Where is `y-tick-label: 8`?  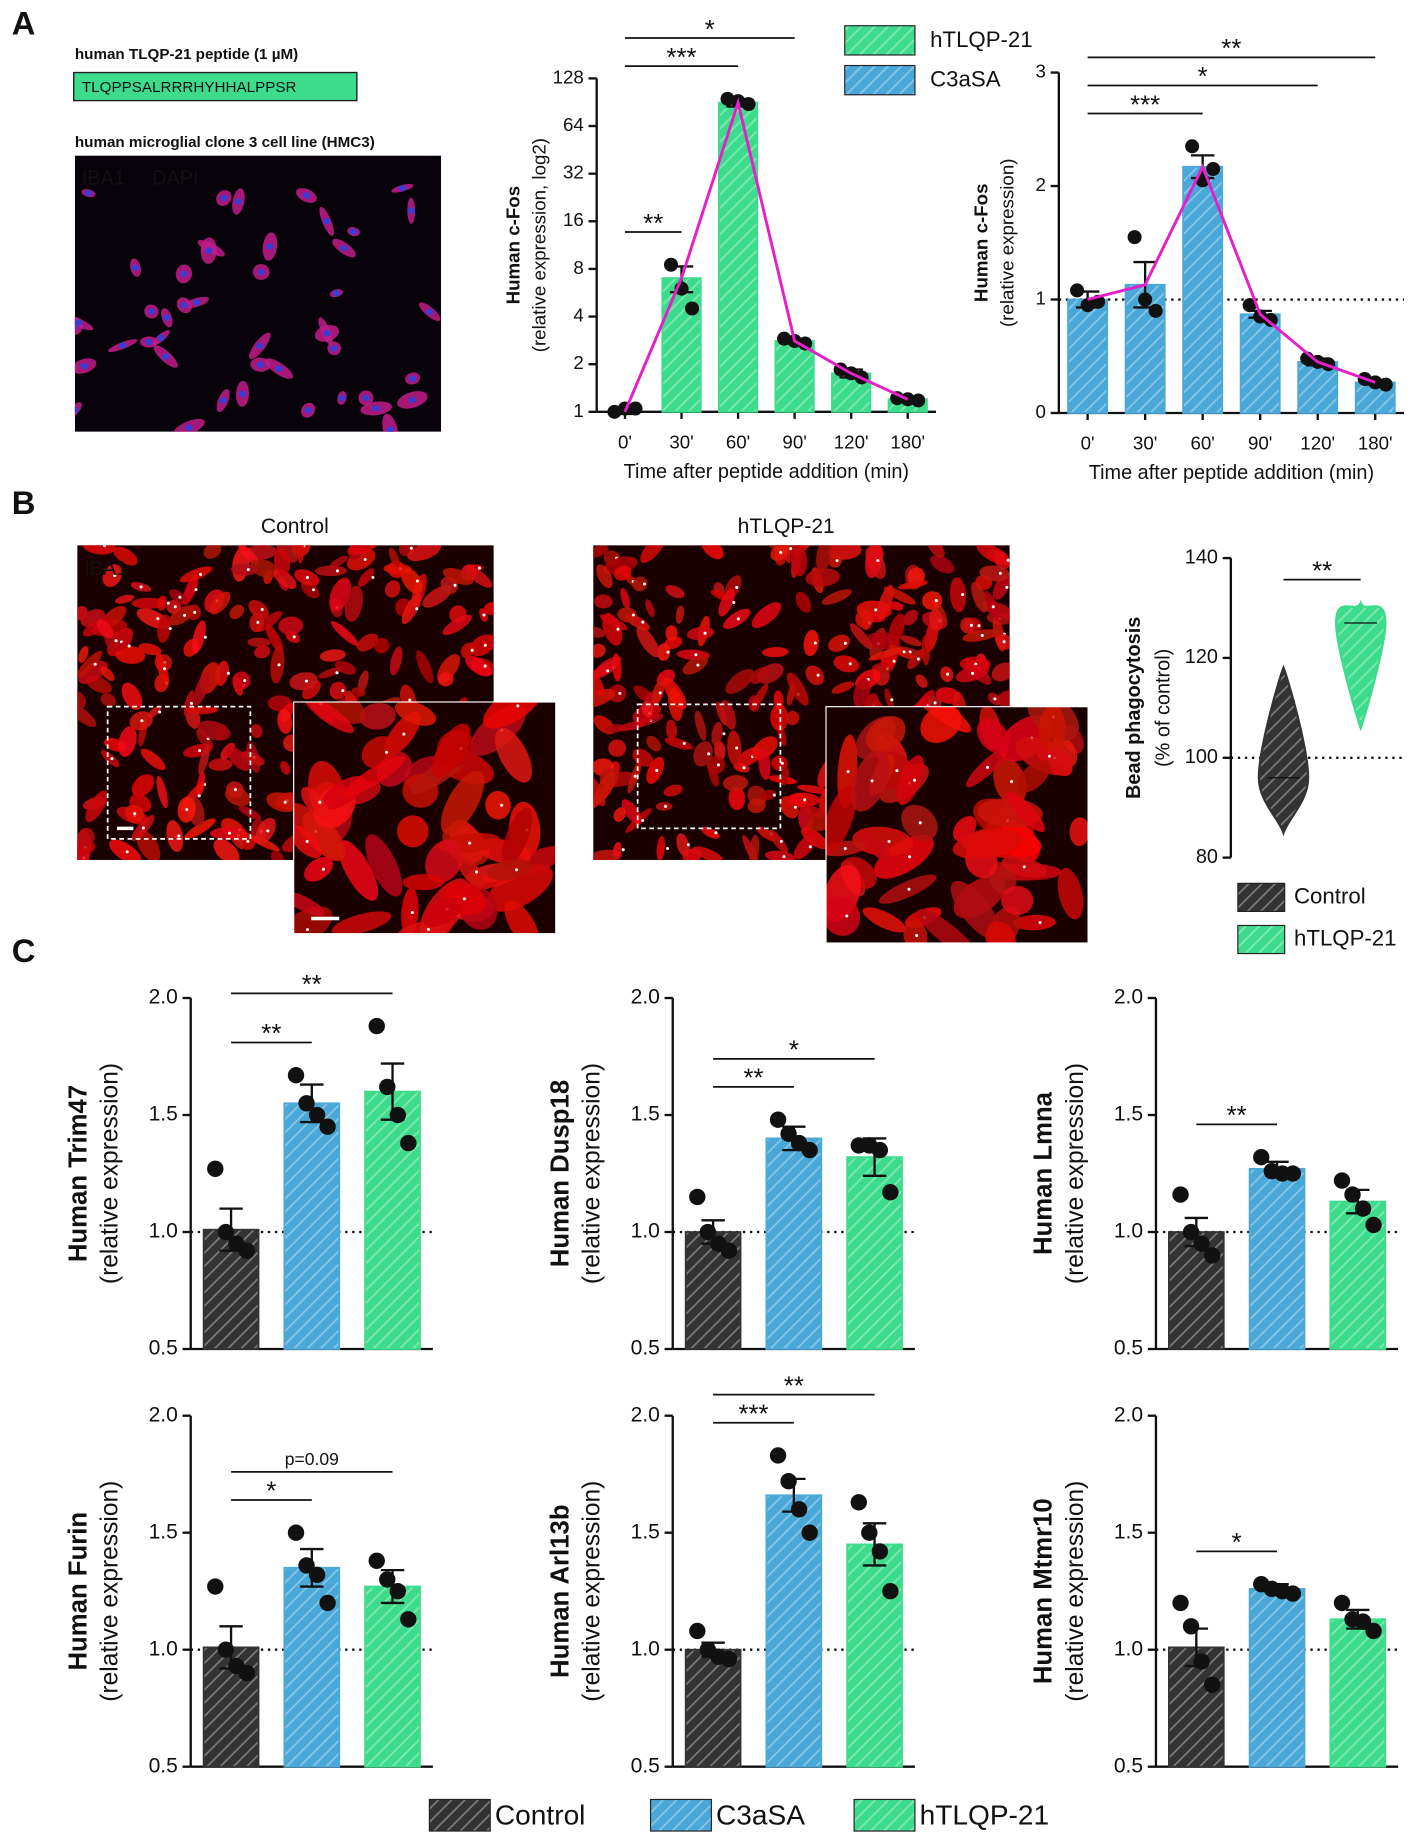
y-tick-label: 8 is located at coordinates (578, 267).